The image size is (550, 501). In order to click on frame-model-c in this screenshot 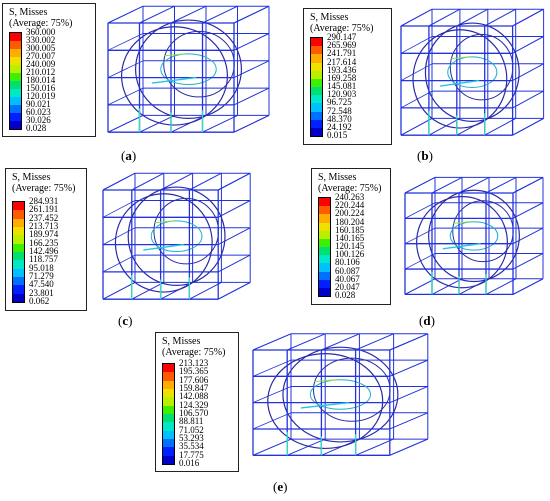, I will do `click(176, 236)`.